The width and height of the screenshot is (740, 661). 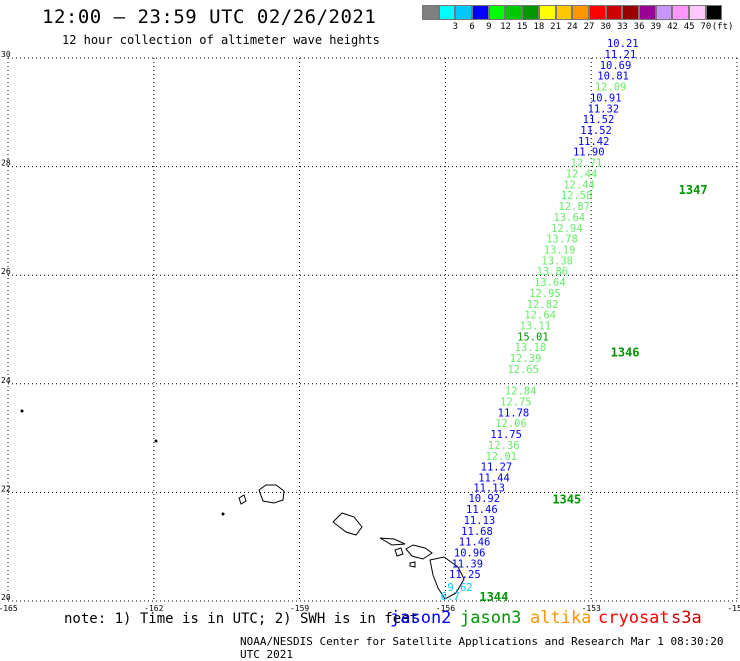 I want to click on wave-height-label: 12.06, so click(x=511, y=424).